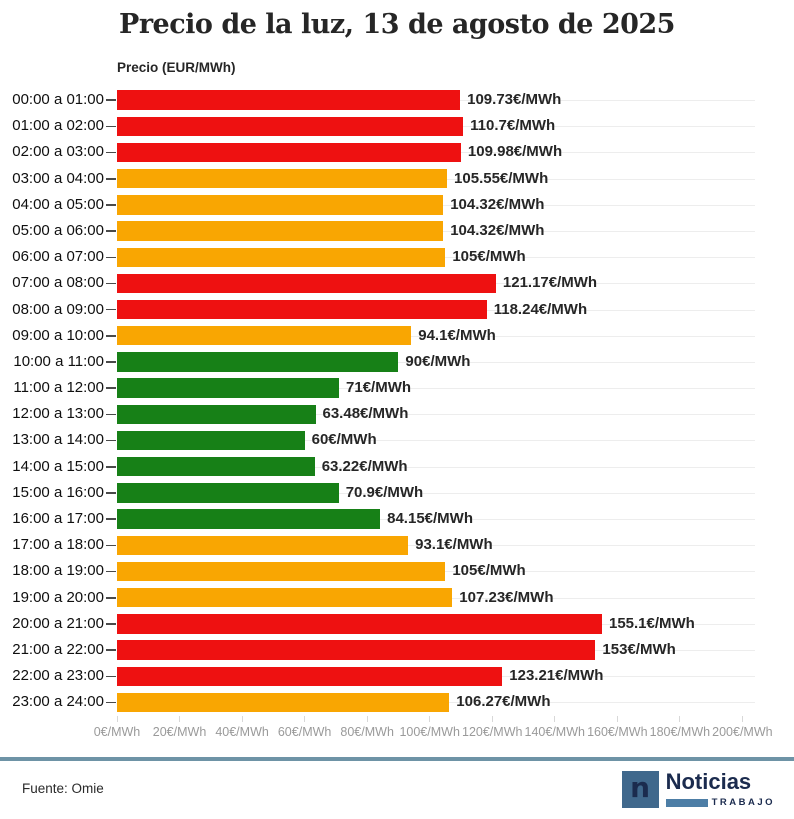 This screenshot has height=819, width=794. I want to click on chart-row: 12:00 a 13:00 63.48€/MWh, so click(397, 414).